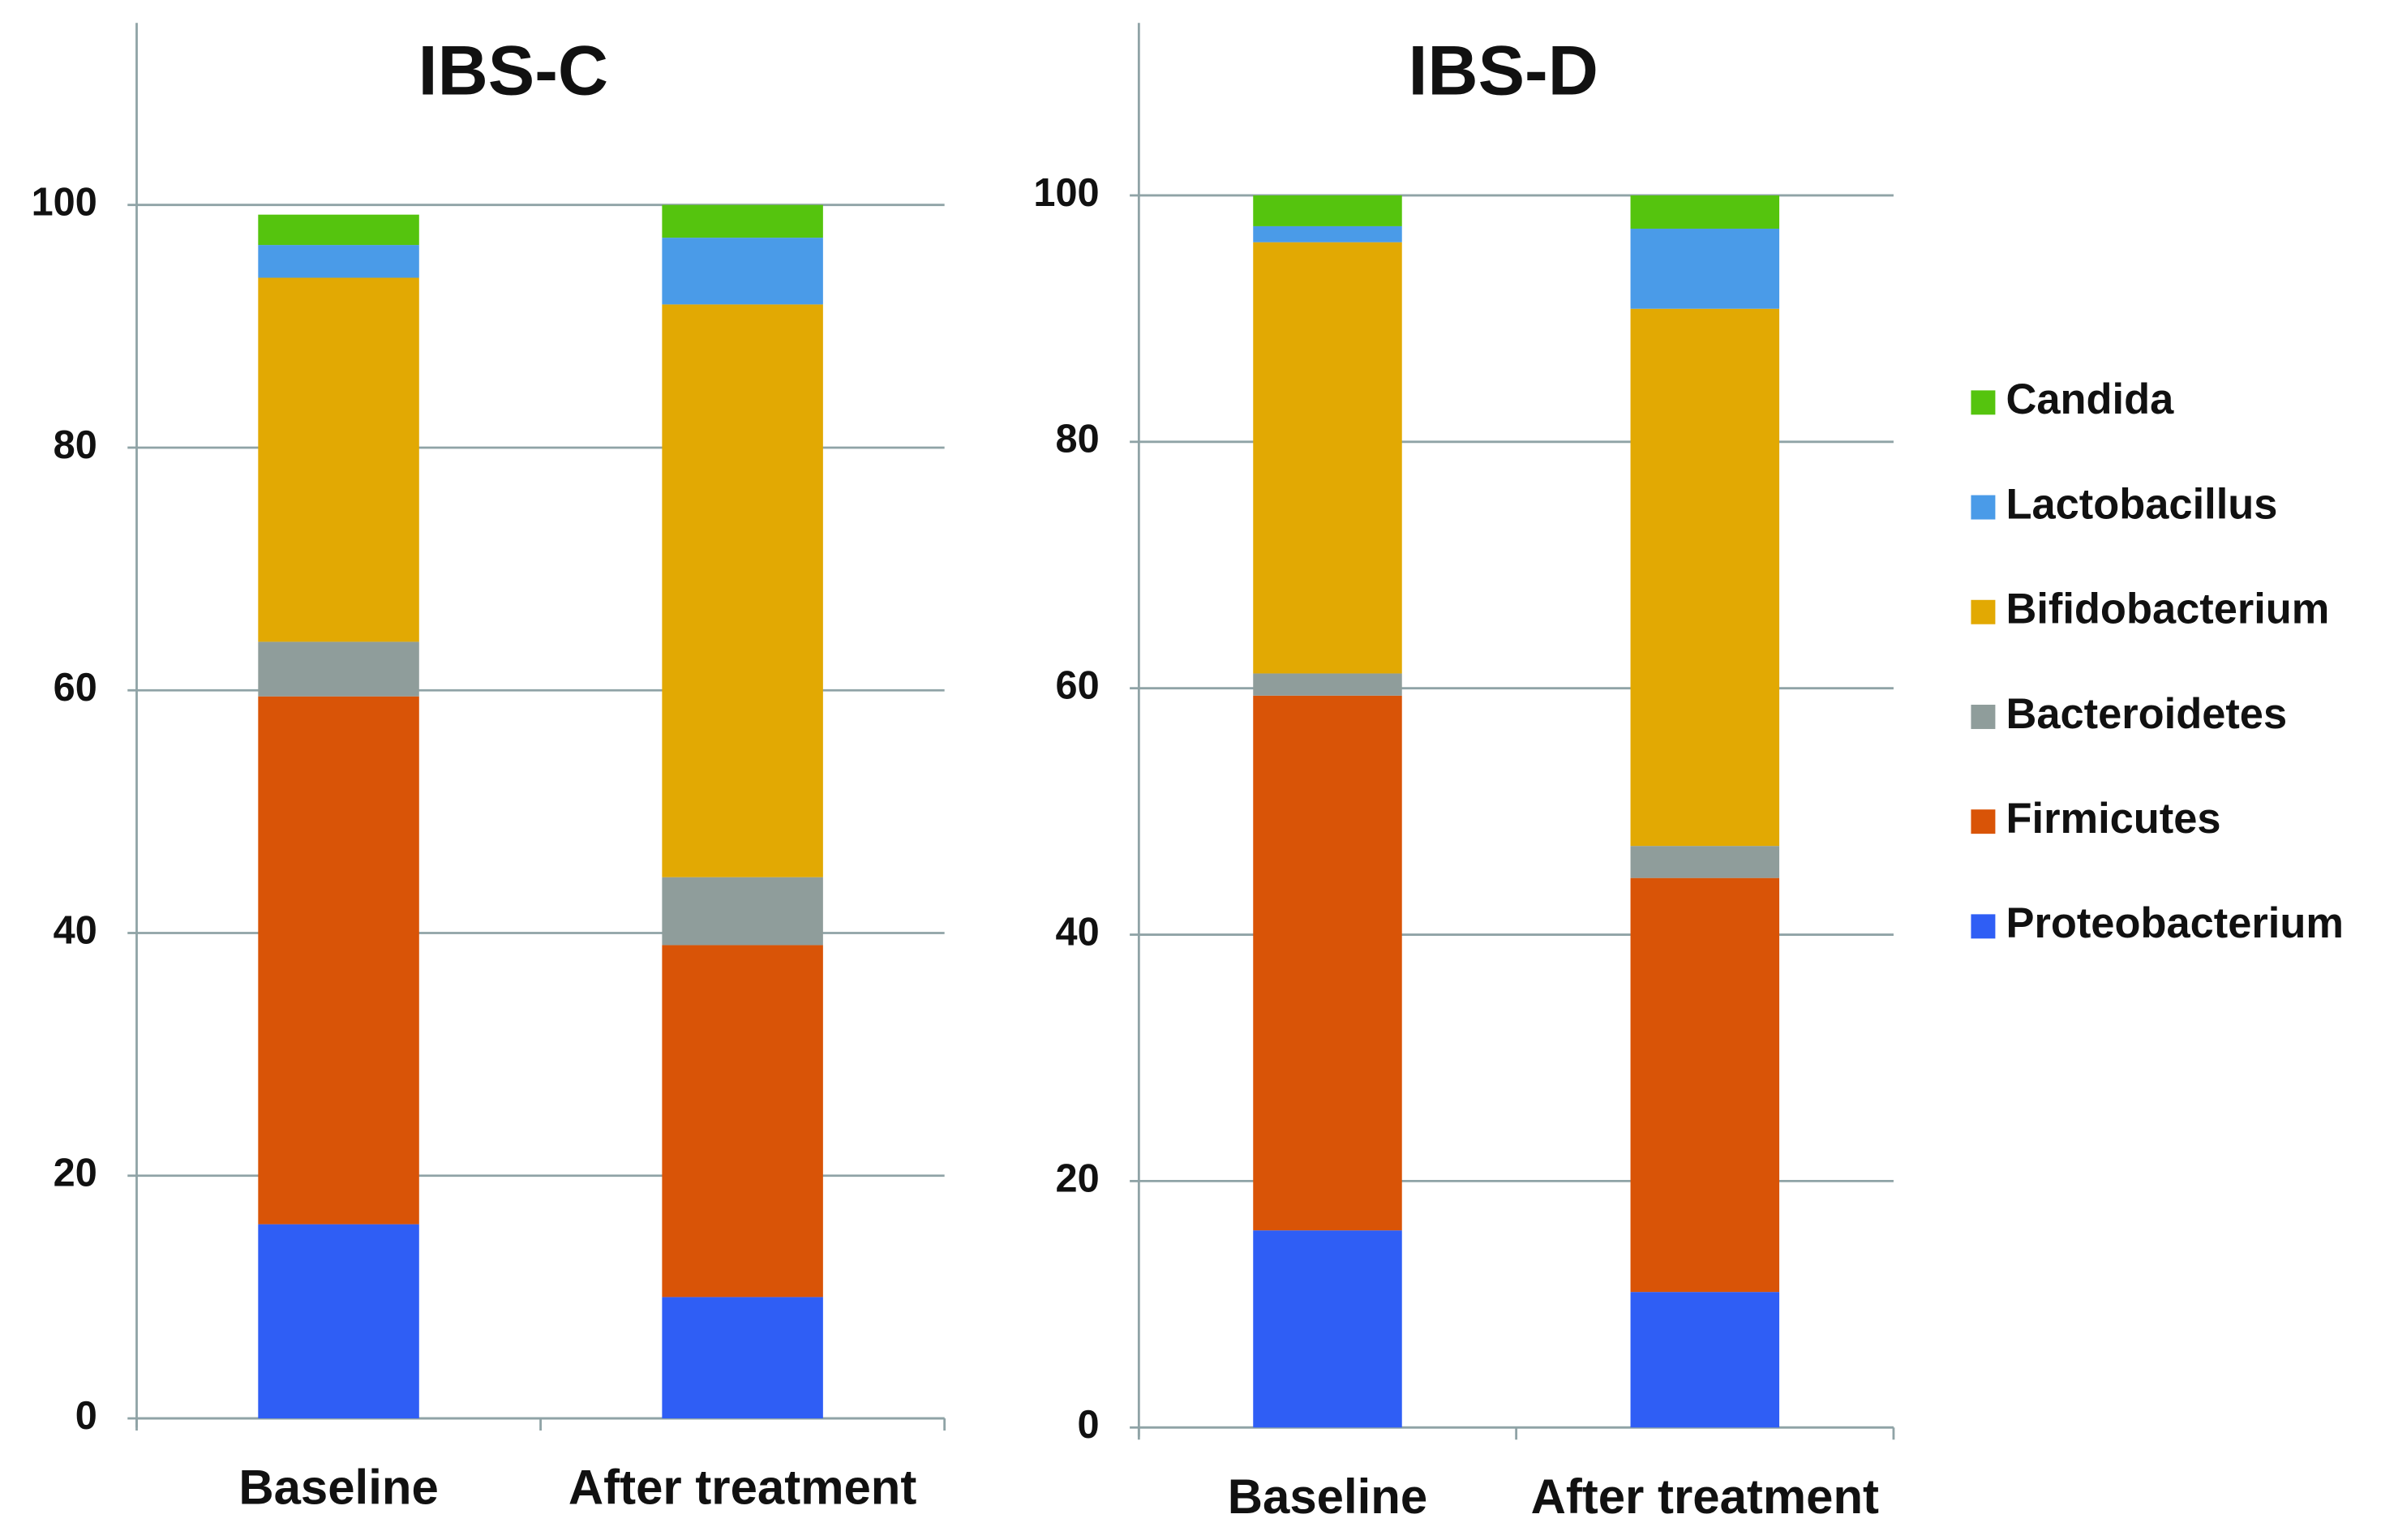 This screenshot has width=2381, height=1540. What do you see at coordinates (2147, 714) in the screenshot?
I see `legend-label: Bacteroidetes` at bounding box center [2147, 714].